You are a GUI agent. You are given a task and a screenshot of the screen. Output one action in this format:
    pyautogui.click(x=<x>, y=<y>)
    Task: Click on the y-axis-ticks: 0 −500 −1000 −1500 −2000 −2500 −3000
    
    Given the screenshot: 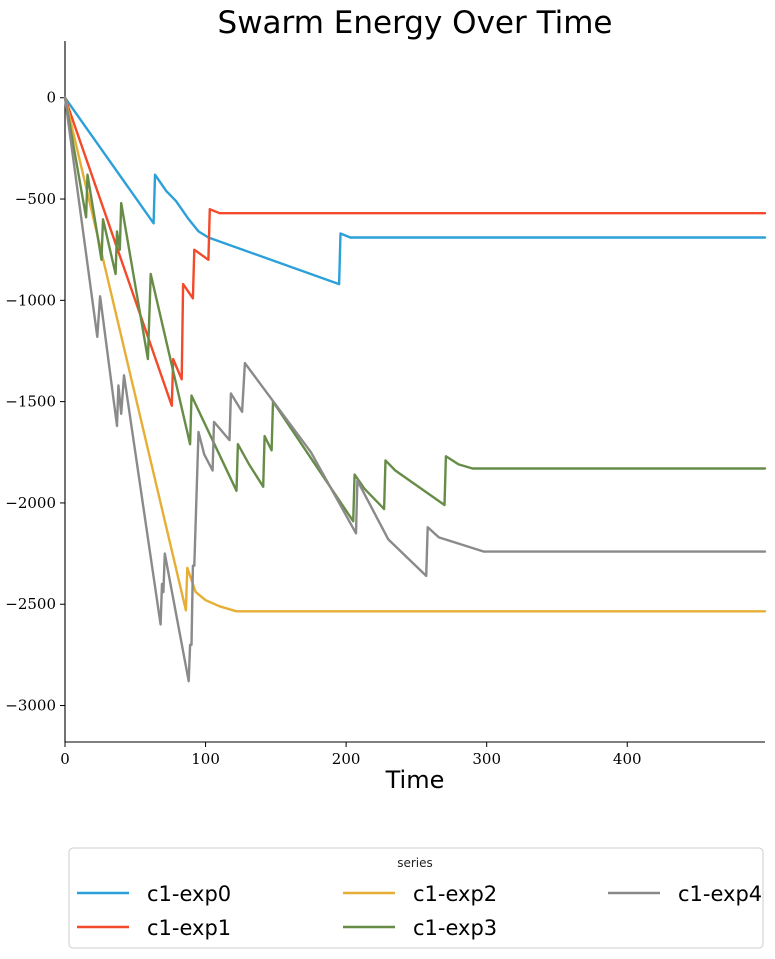 What is the action you would take?
    pyautogui.click(x=35, y=402)
    